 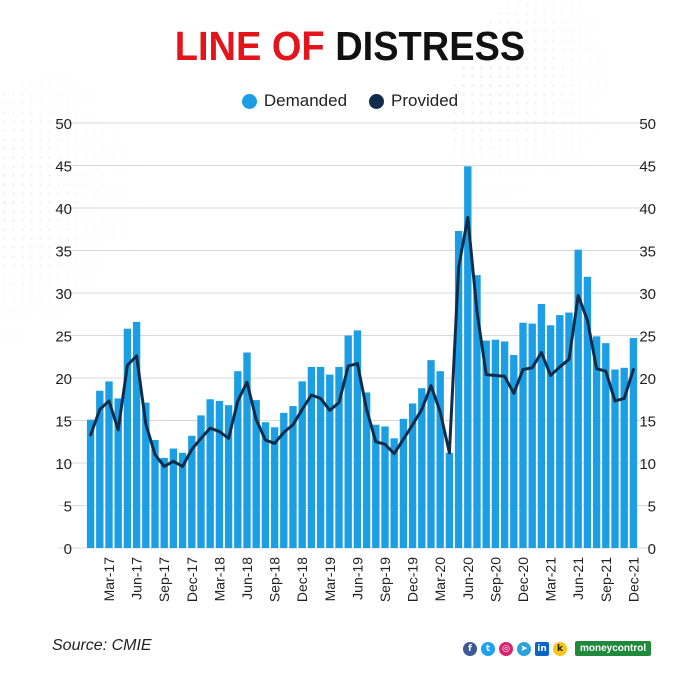 I want to click on x-tick-label: Dec-20, so click(x=523, y=579).